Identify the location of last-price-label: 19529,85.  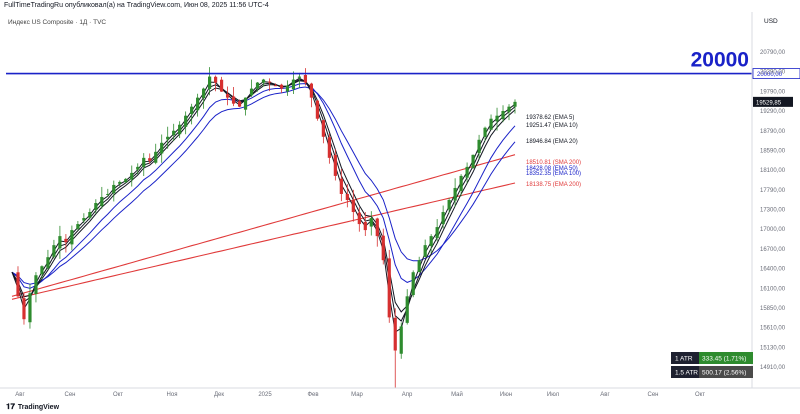
(769, 103).